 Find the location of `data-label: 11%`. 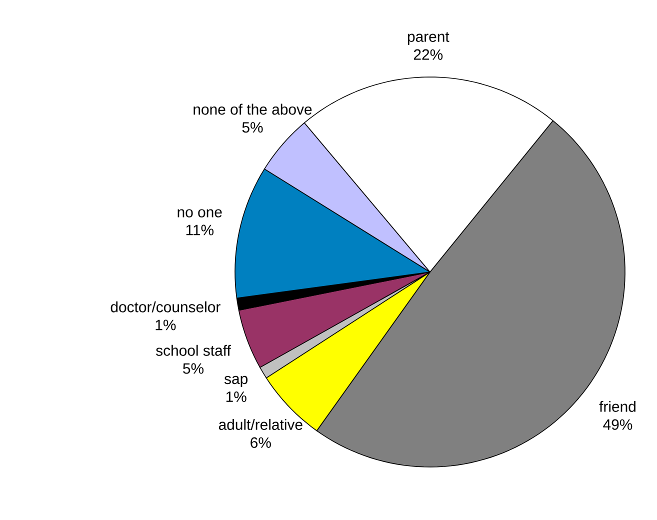

data-label: 11% is located at coordinates (200, 230).